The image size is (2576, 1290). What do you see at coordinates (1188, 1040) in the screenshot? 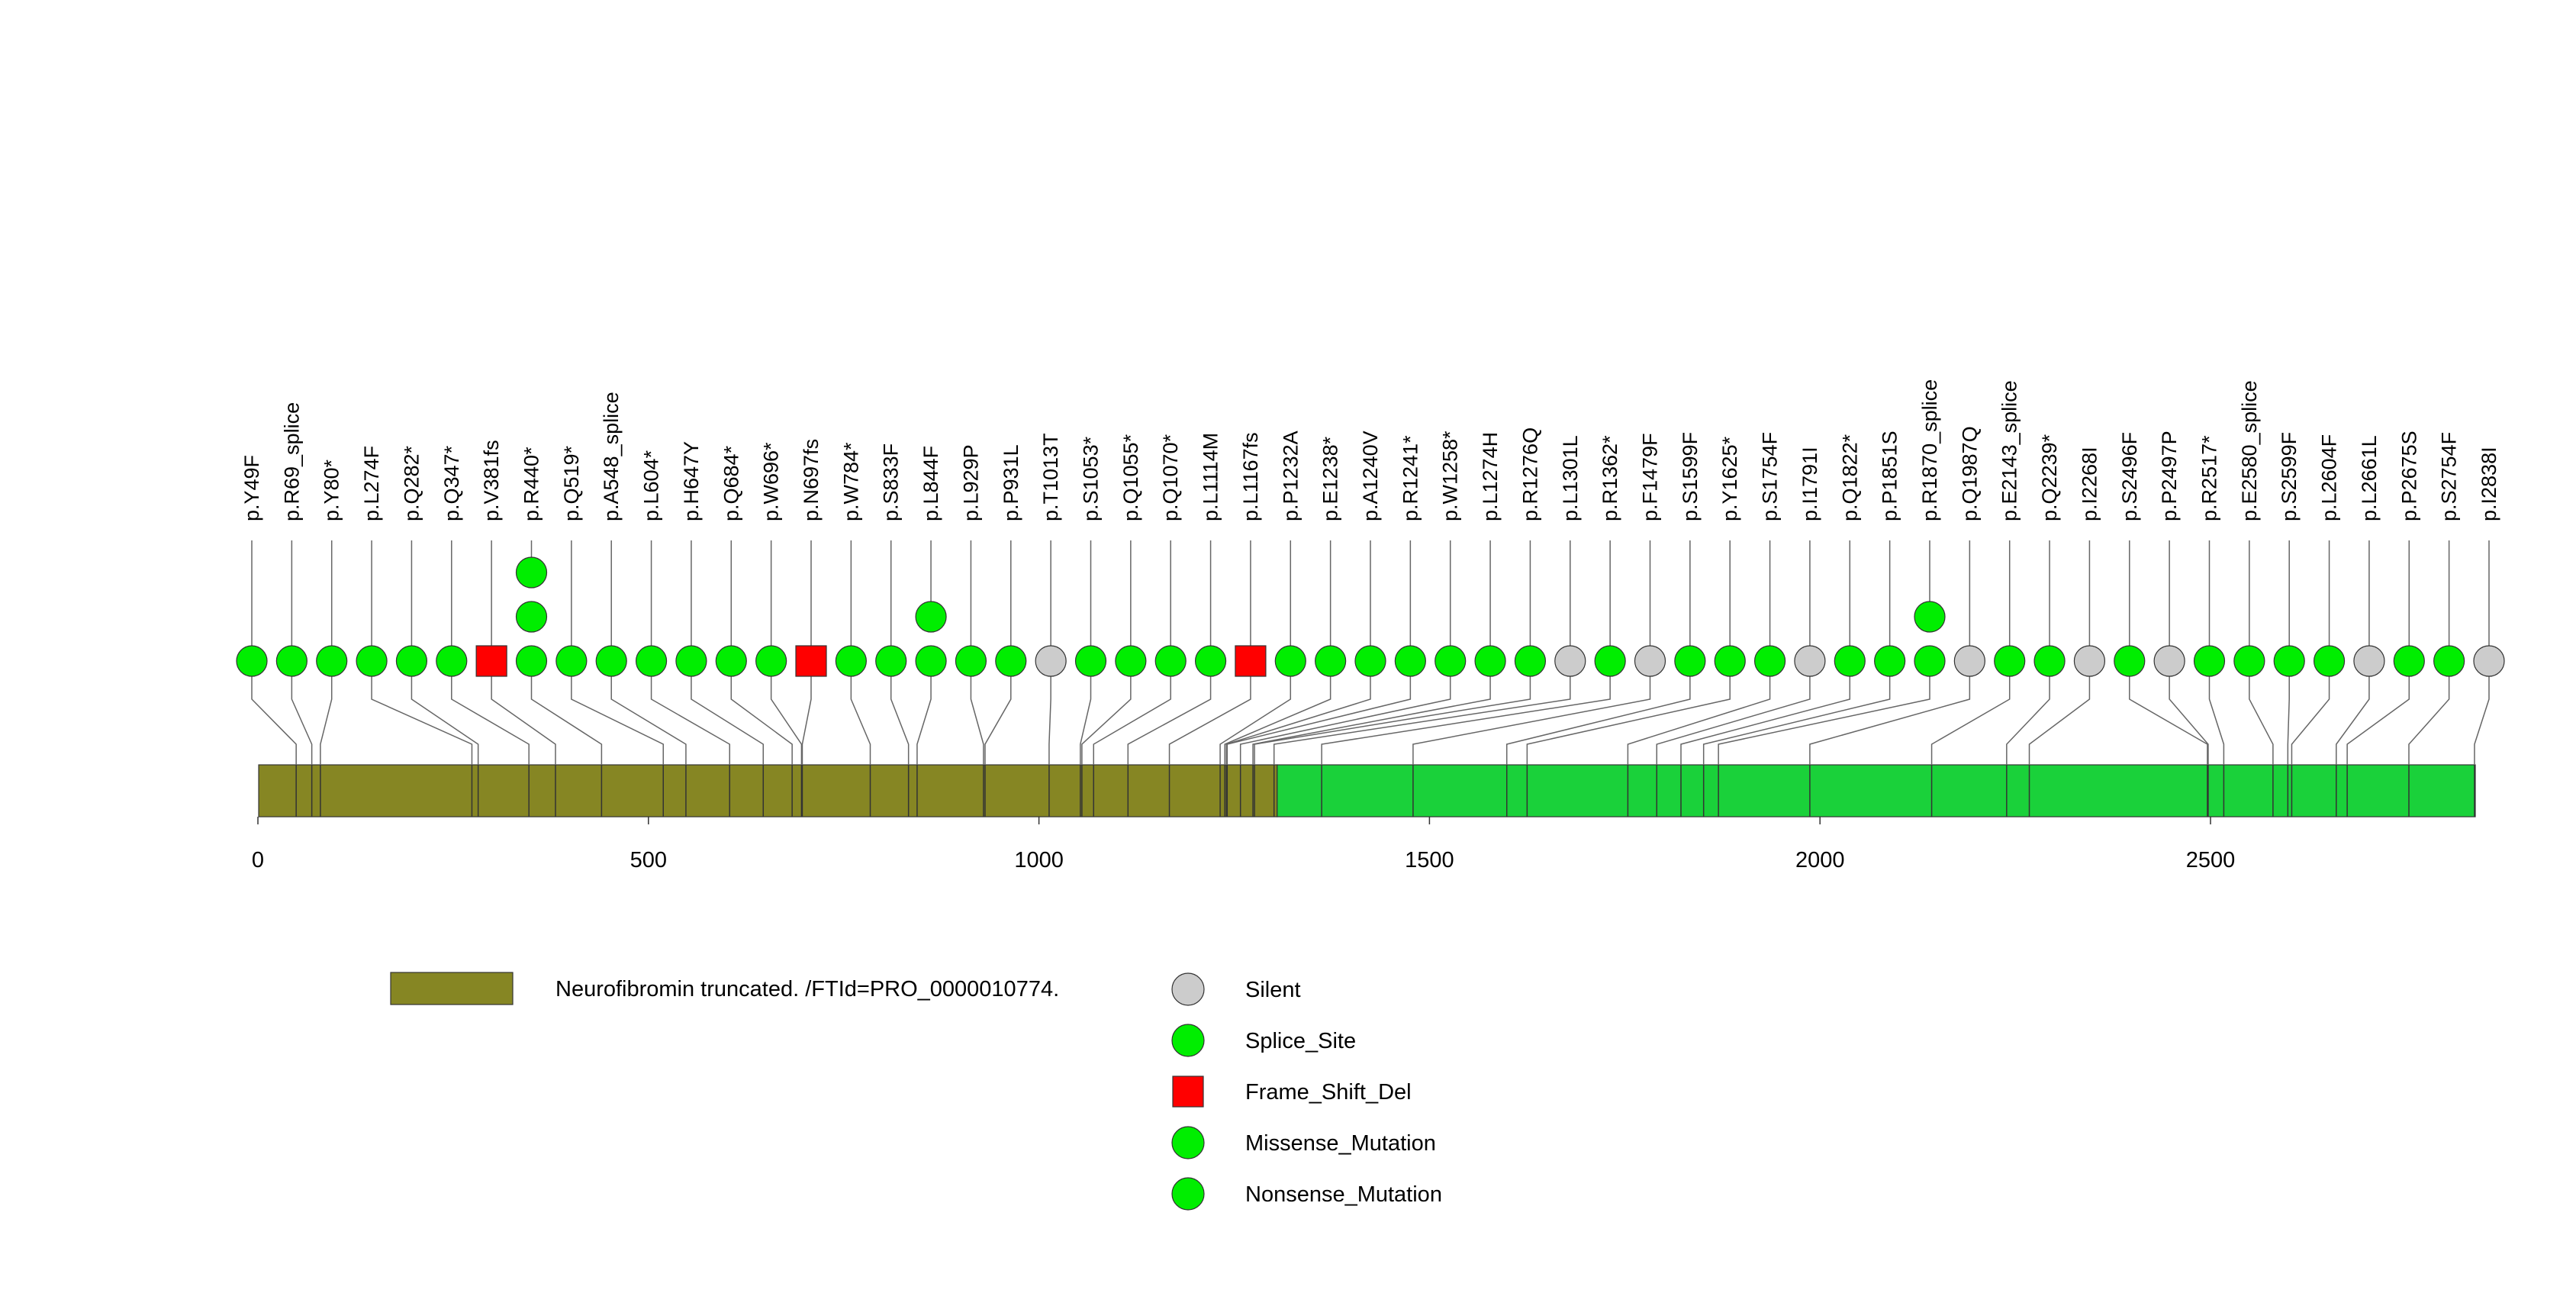
I see `legend-marker-circle` at bounding box center [1188, 1040].